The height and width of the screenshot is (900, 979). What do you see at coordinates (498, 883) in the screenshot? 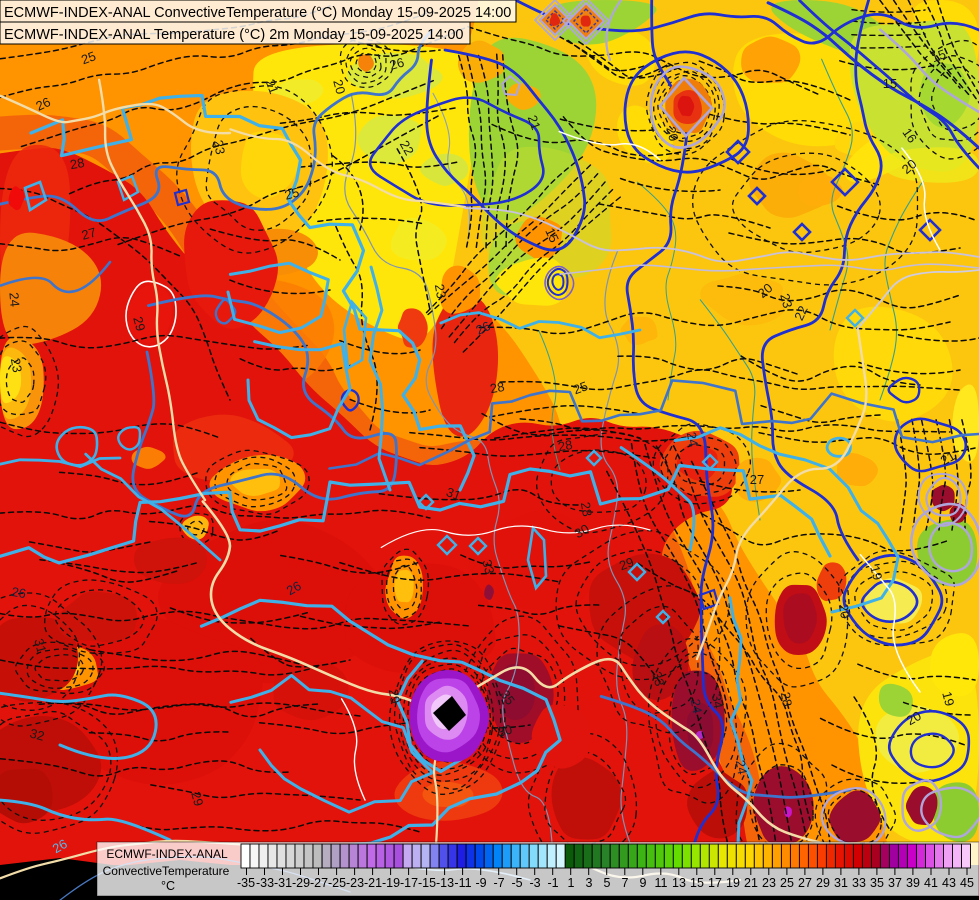
I see `svg-text: -7` at bounding box center [498, 883].